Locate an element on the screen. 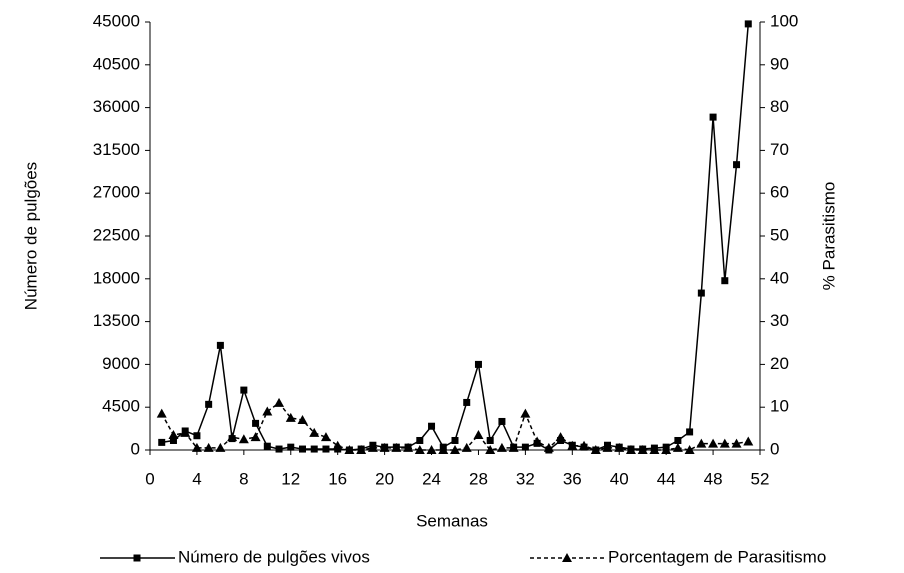  x-tick-label: 0 is located at coordinates (149, 478).